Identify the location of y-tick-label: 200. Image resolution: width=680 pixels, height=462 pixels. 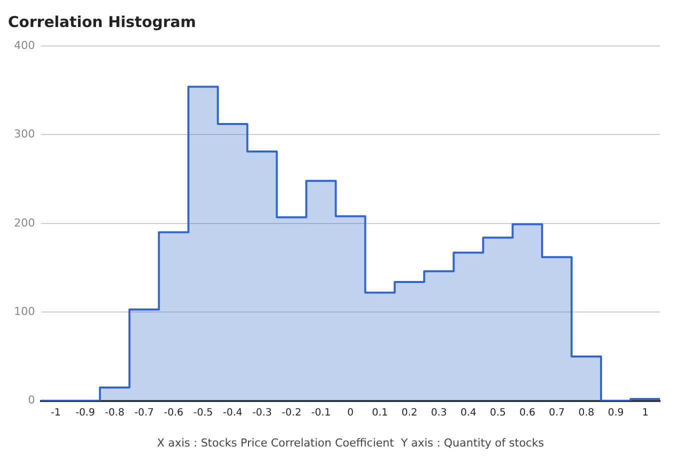
(24, 223).